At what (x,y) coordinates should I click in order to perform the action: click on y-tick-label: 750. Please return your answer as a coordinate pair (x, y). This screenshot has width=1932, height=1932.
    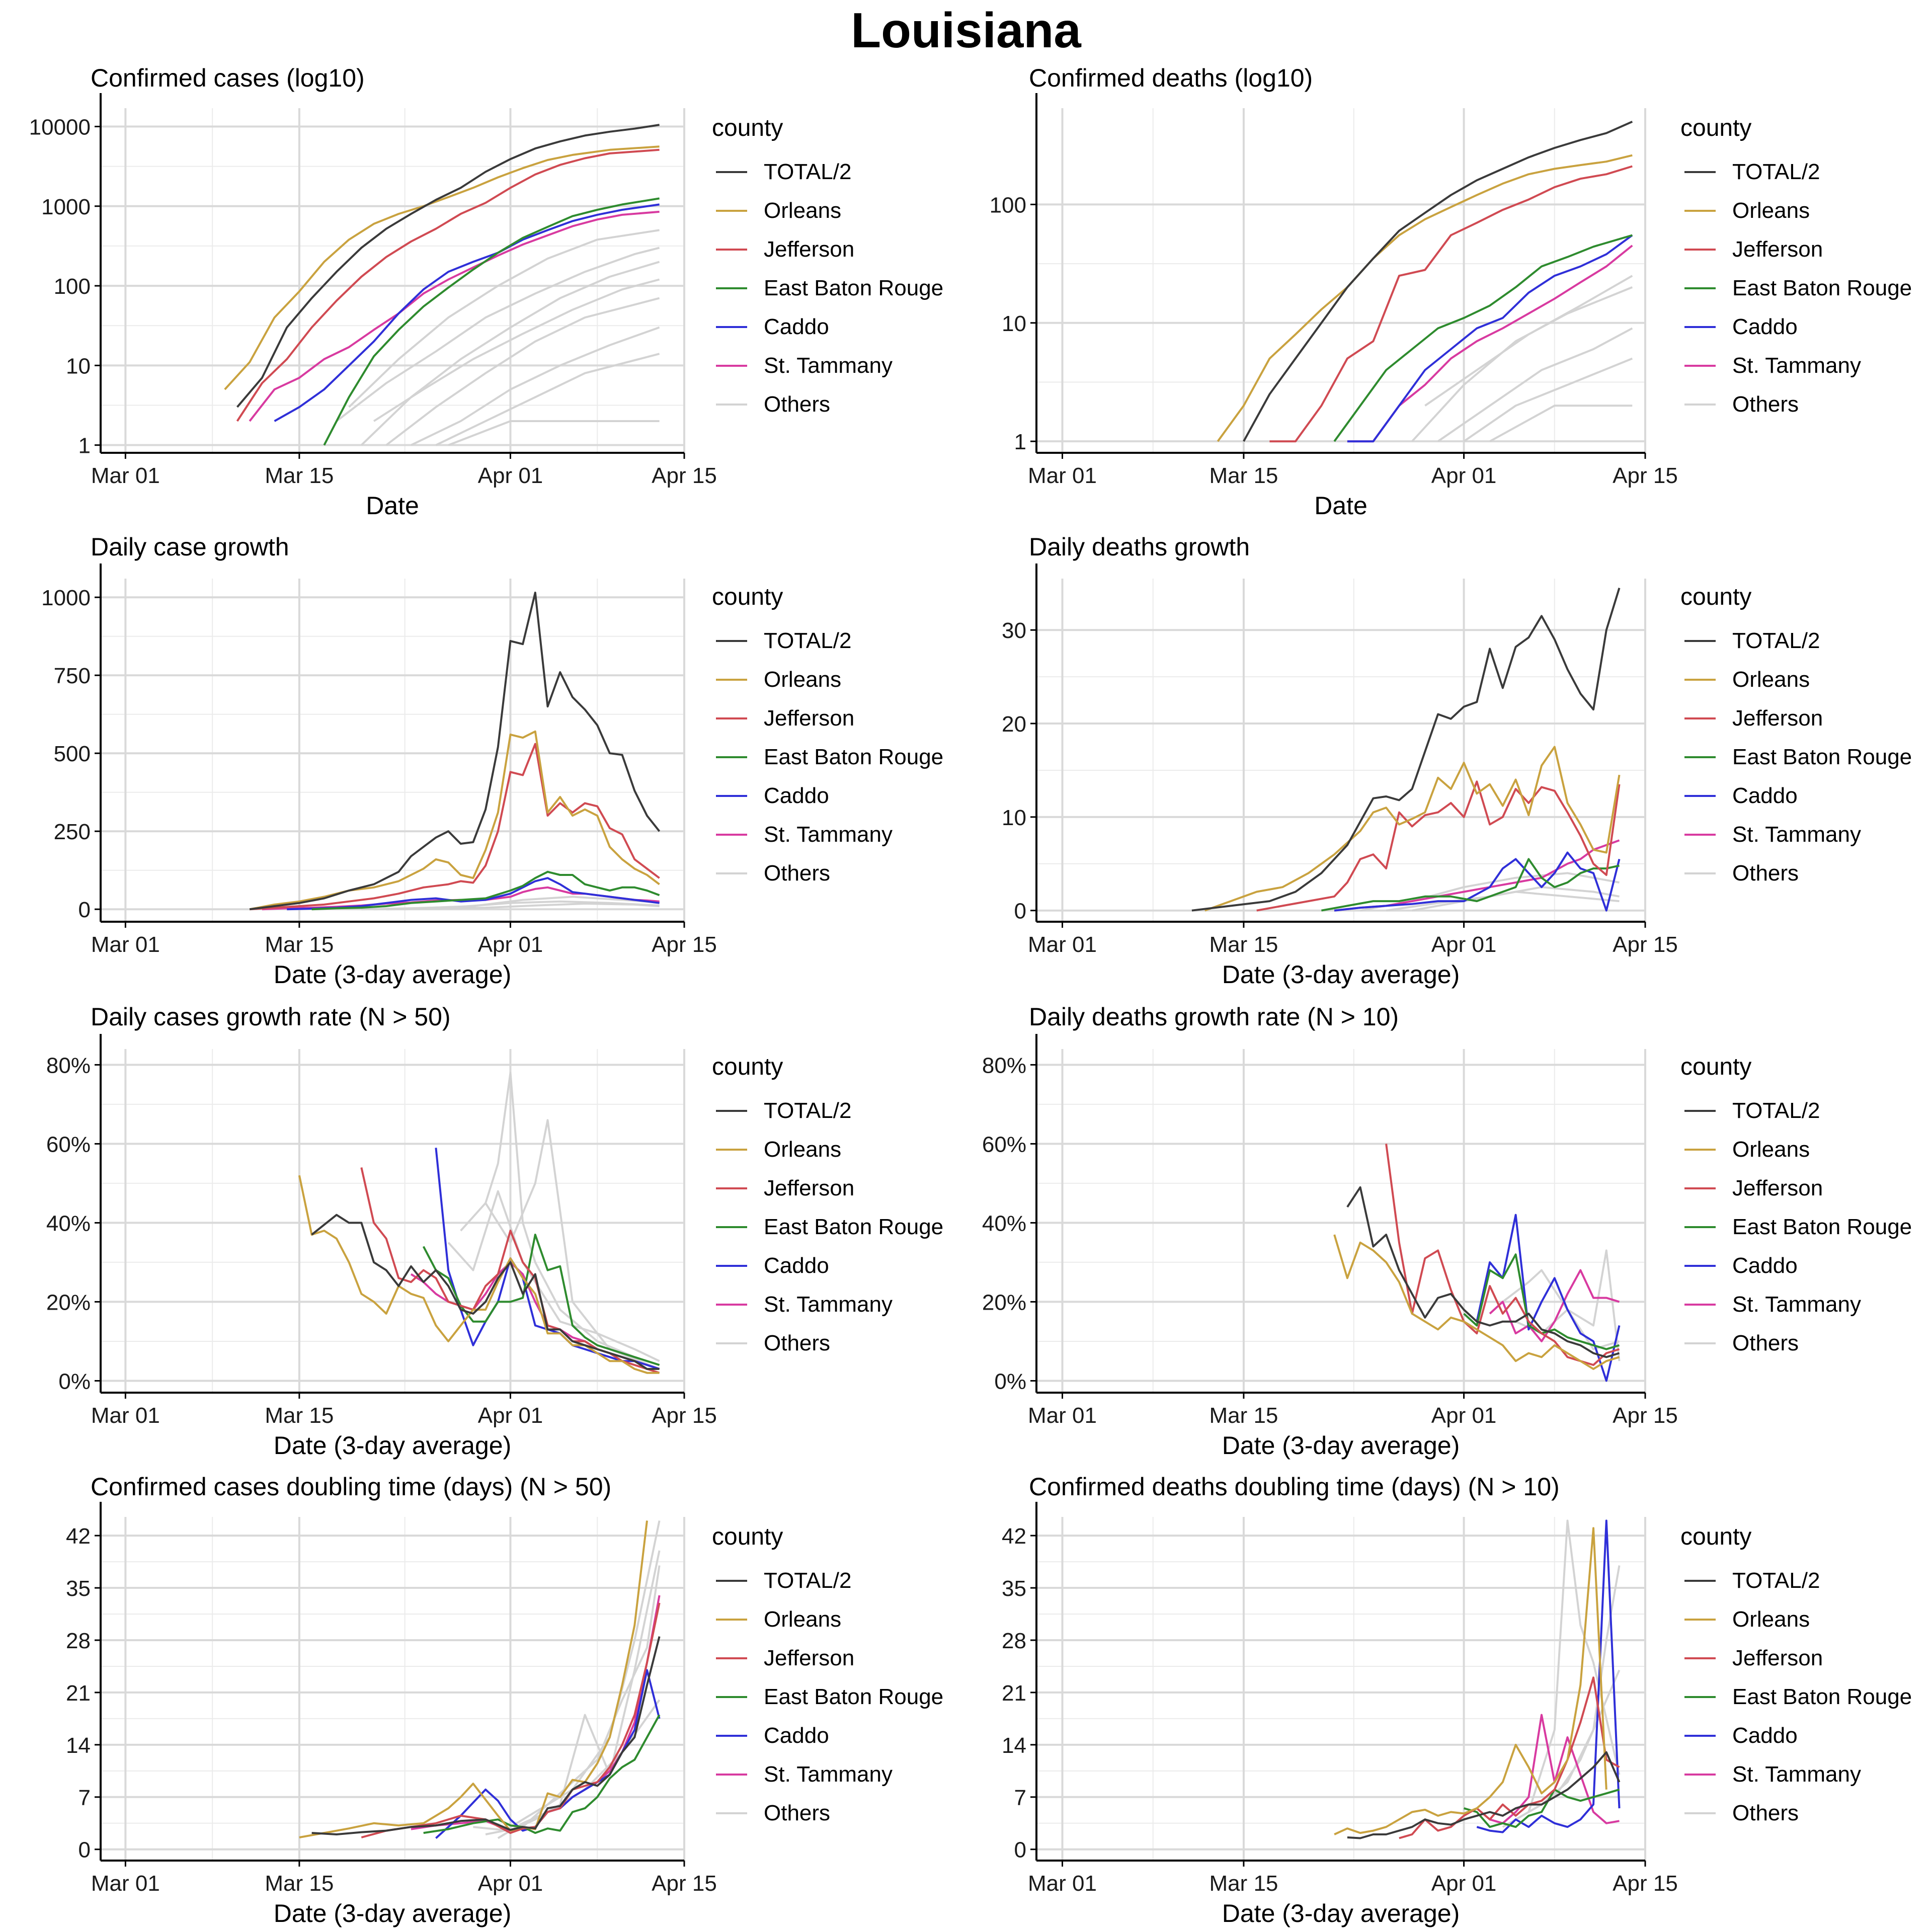
    Looking at the image, I should click on (72, 676).